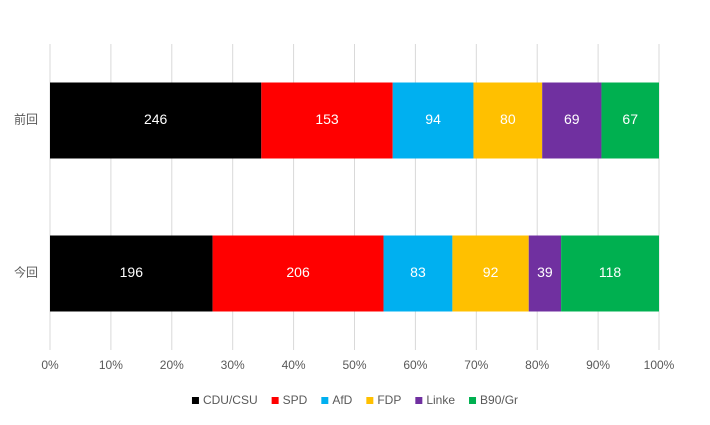  What do you see at coordinates (342, 400) in the screenshot?
I see `legend-label: AfD` at bounding box center [342, 400].